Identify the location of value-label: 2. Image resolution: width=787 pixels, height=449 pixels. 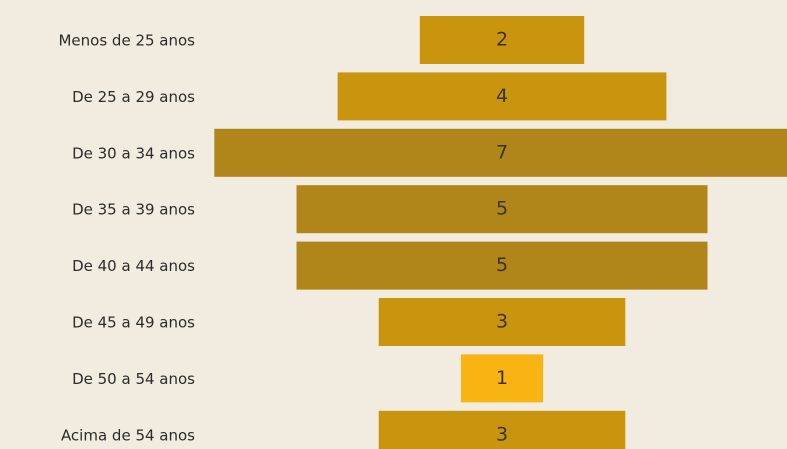
(502, 40).